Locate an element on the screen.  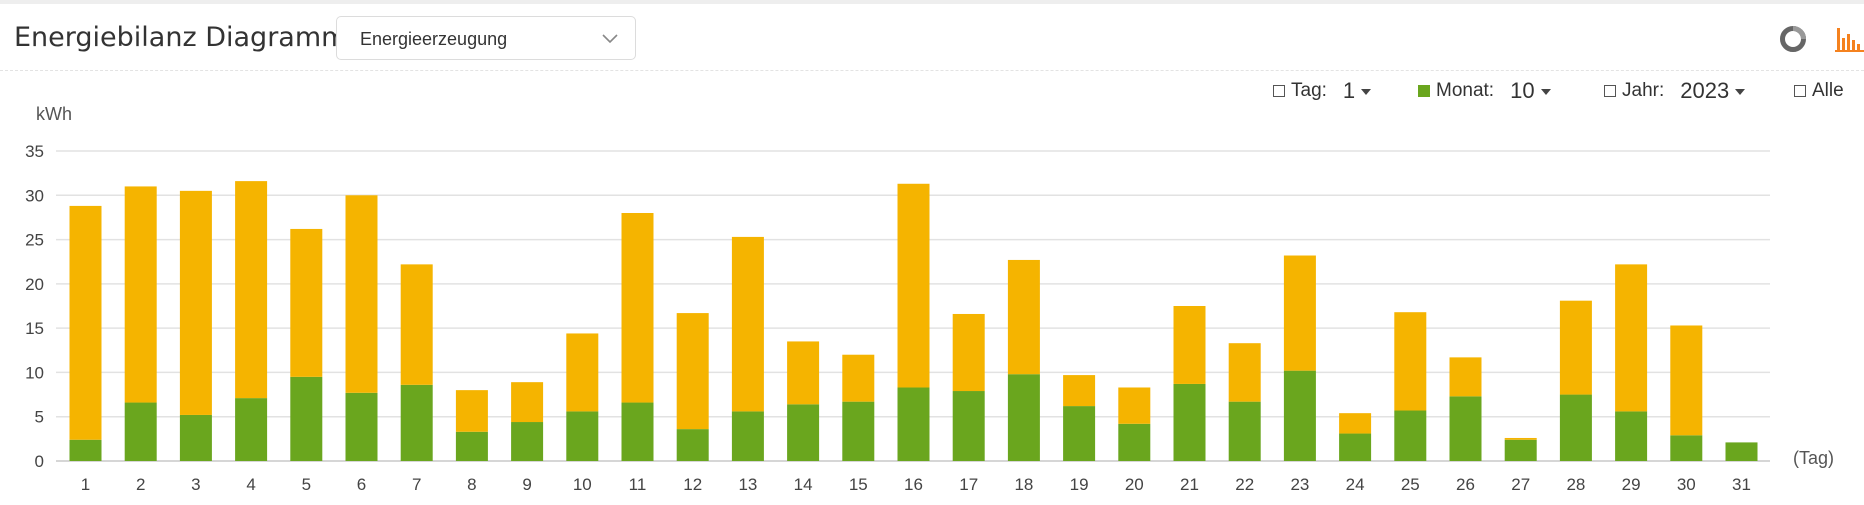
x-tick-label: 28 is located at coordinates (1575, 484).